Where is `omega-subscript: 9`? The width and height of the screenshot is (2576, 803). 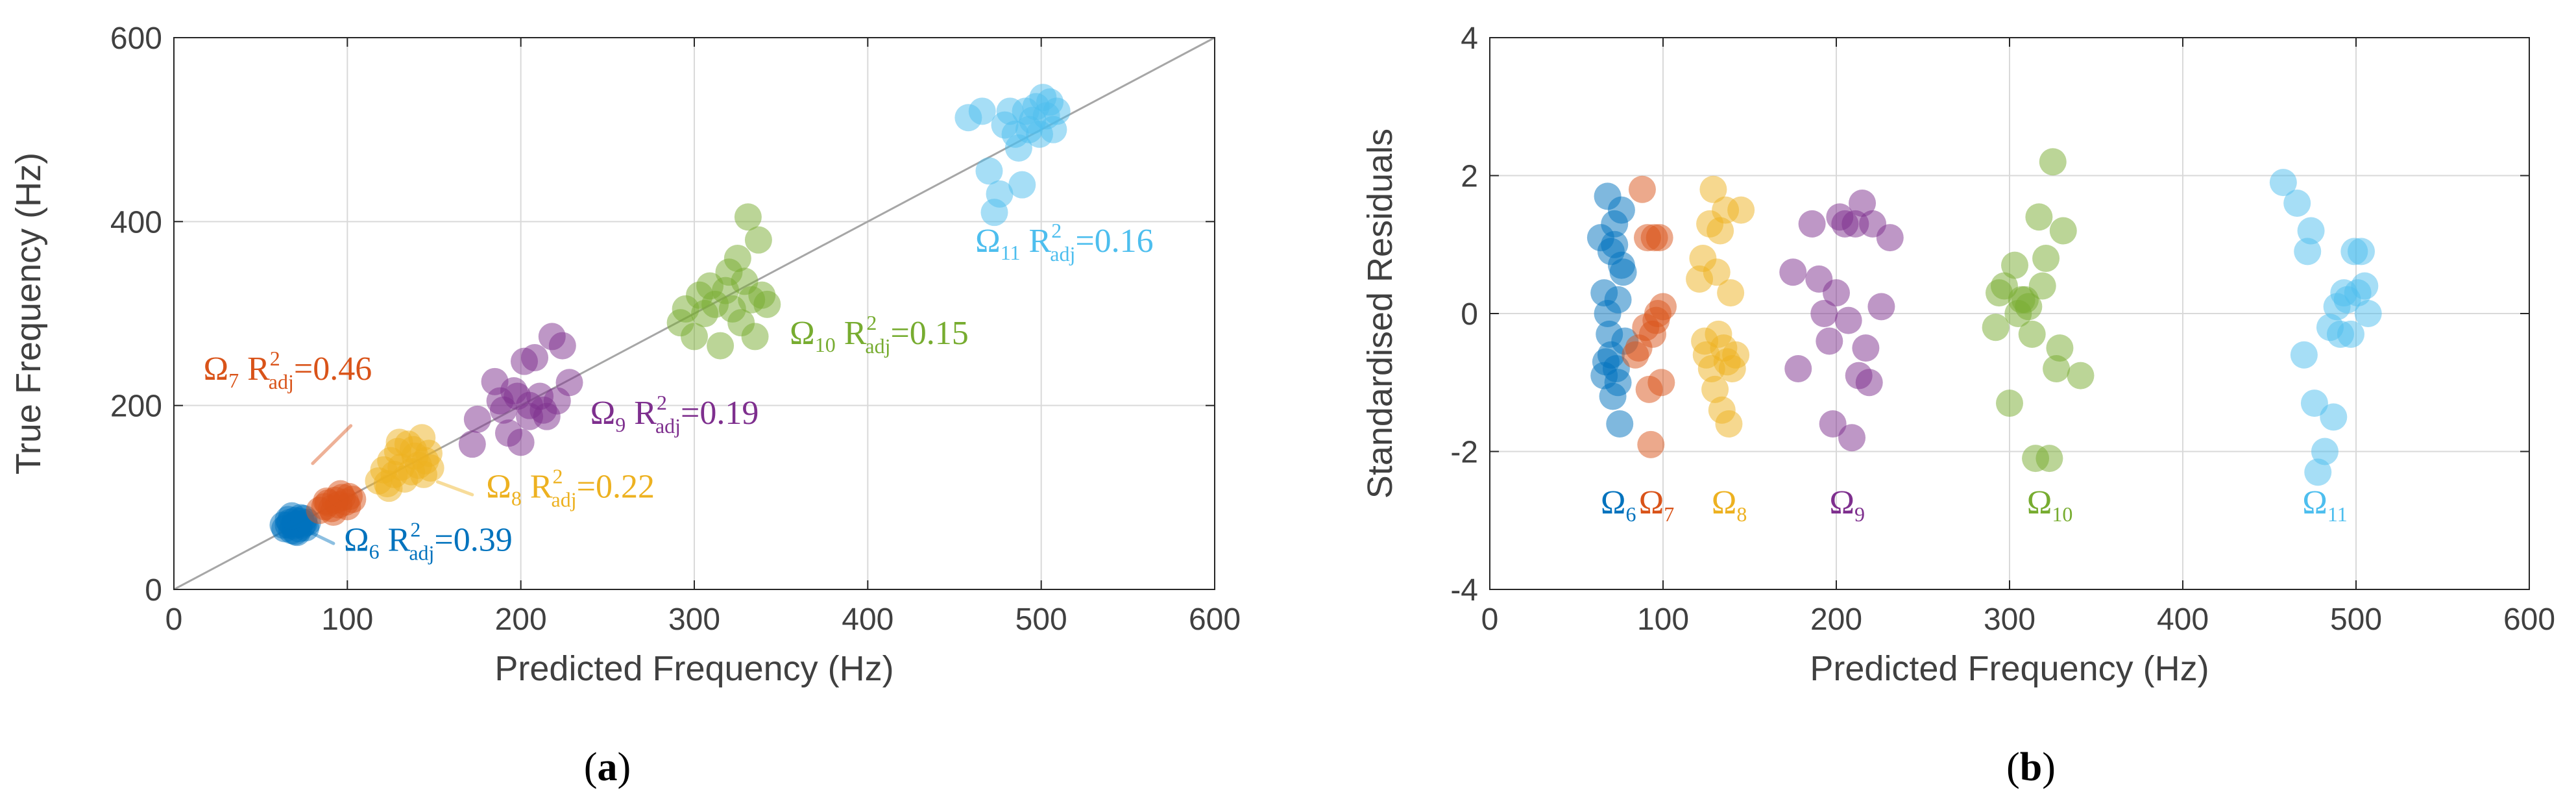 omega-subscript: 9 is located at coordinates (620, 424).